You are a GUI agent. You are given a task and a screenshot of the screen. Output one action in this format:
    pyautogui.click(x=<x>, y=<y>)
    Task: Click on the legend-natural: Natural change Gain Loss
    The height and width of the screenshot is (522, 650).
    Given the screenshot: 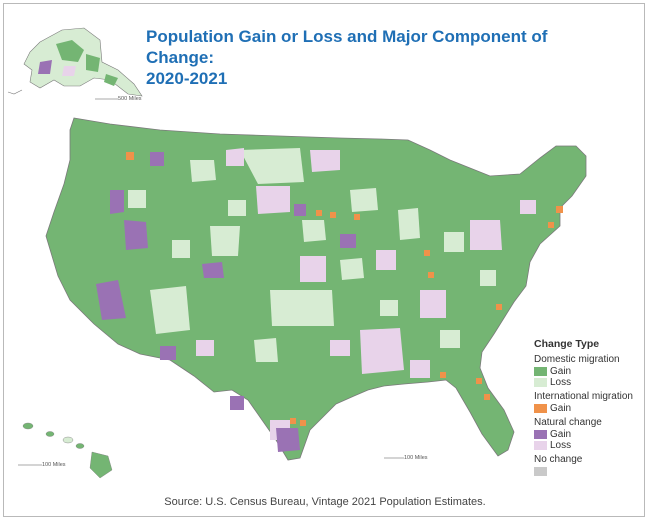 What is the action you would take?
    pyautogui.click(x=590, y=434)
    